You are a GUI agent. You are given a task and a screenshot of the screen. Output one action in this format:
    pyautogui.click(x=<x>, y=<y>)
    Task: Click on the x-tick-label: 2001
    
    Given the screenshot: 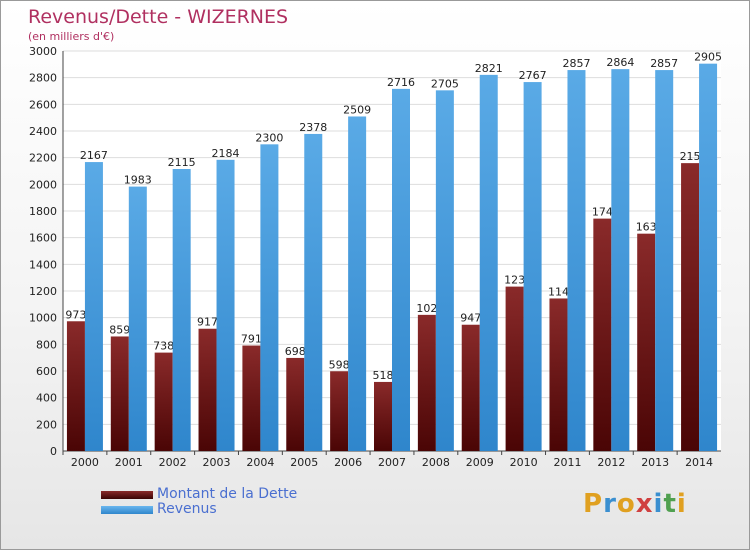 What is the action you would take?
    pyautogui.click(x=129, y=462)
    